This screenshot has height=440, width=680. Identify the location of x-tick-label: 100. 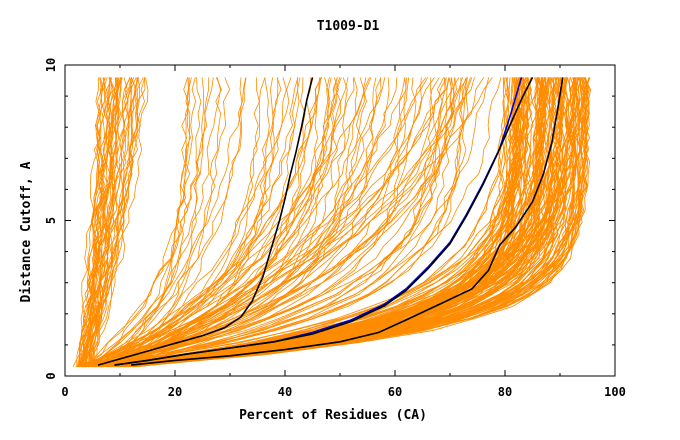
(615, 392).